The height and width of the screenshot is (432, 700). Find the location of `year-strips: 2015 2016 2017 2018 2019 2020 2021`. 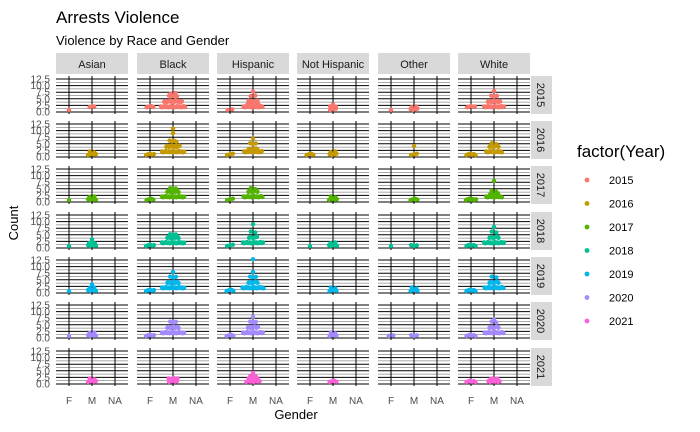

year-strips: 2015 2016 2017 2018 2019 2020 2021 is located at coordinates (541, 231).